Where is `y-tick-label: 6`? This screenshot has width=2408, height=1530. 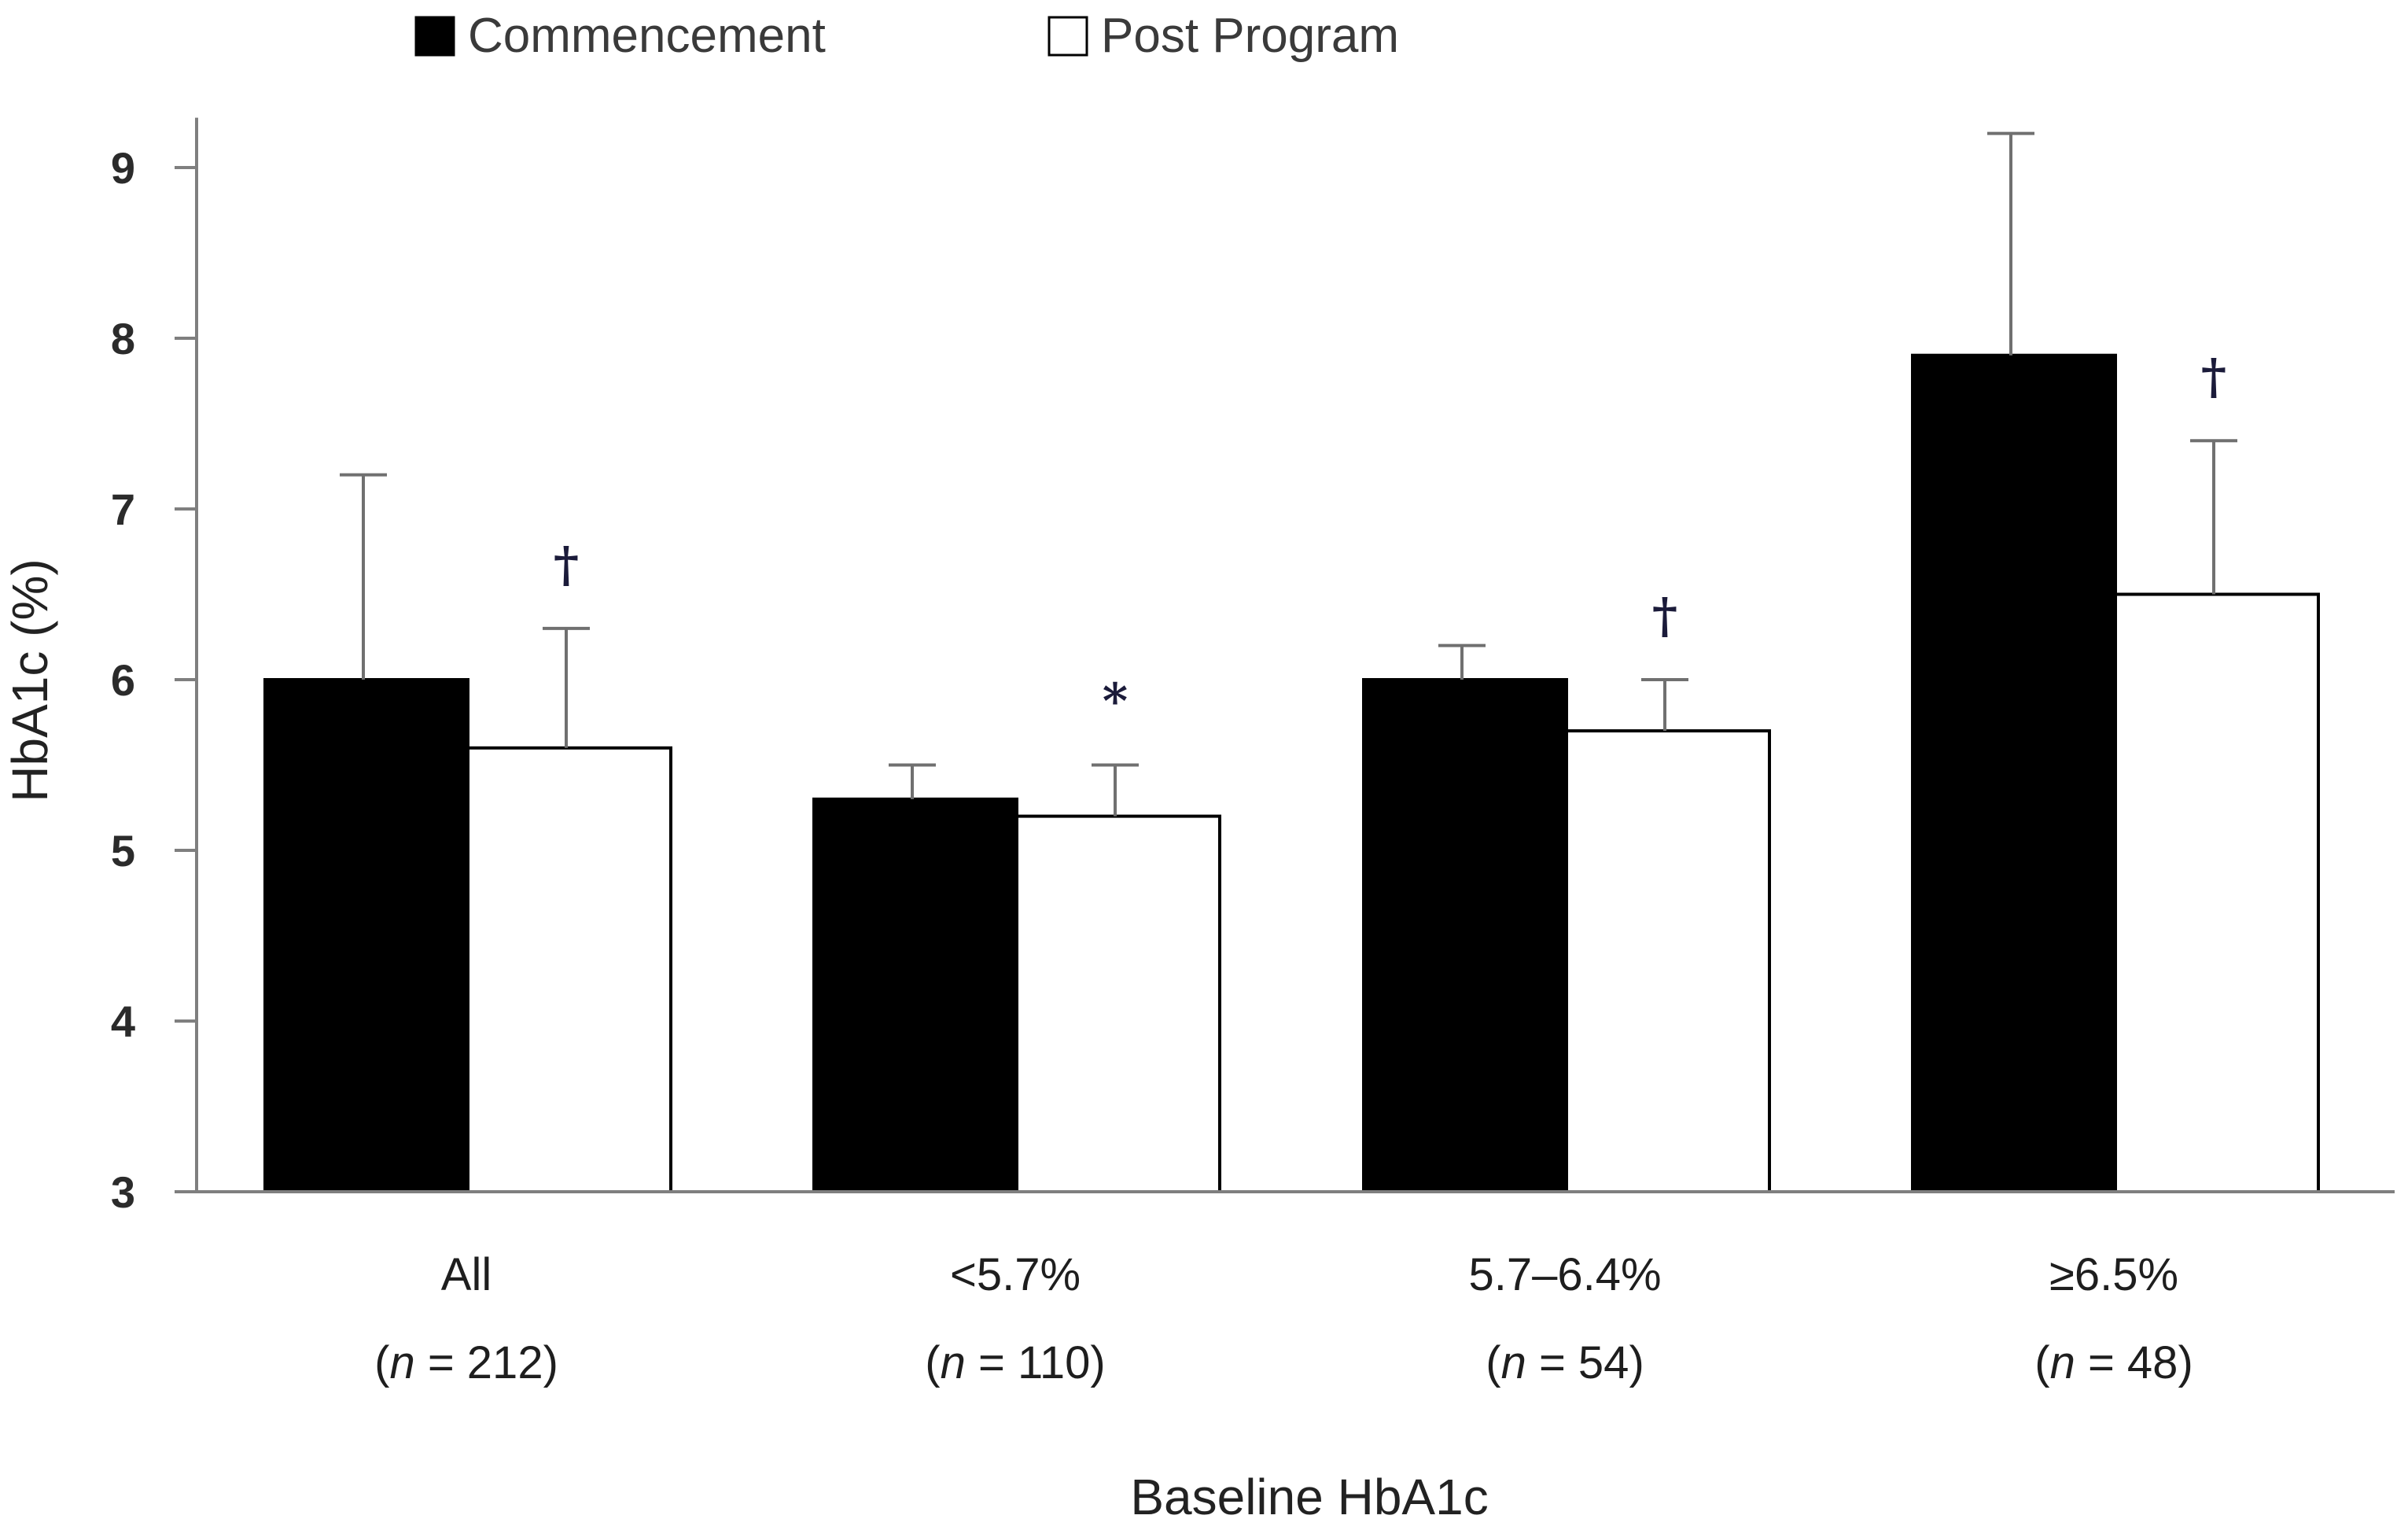 y-tick-label: 6 is located at coordinates (123, 680).